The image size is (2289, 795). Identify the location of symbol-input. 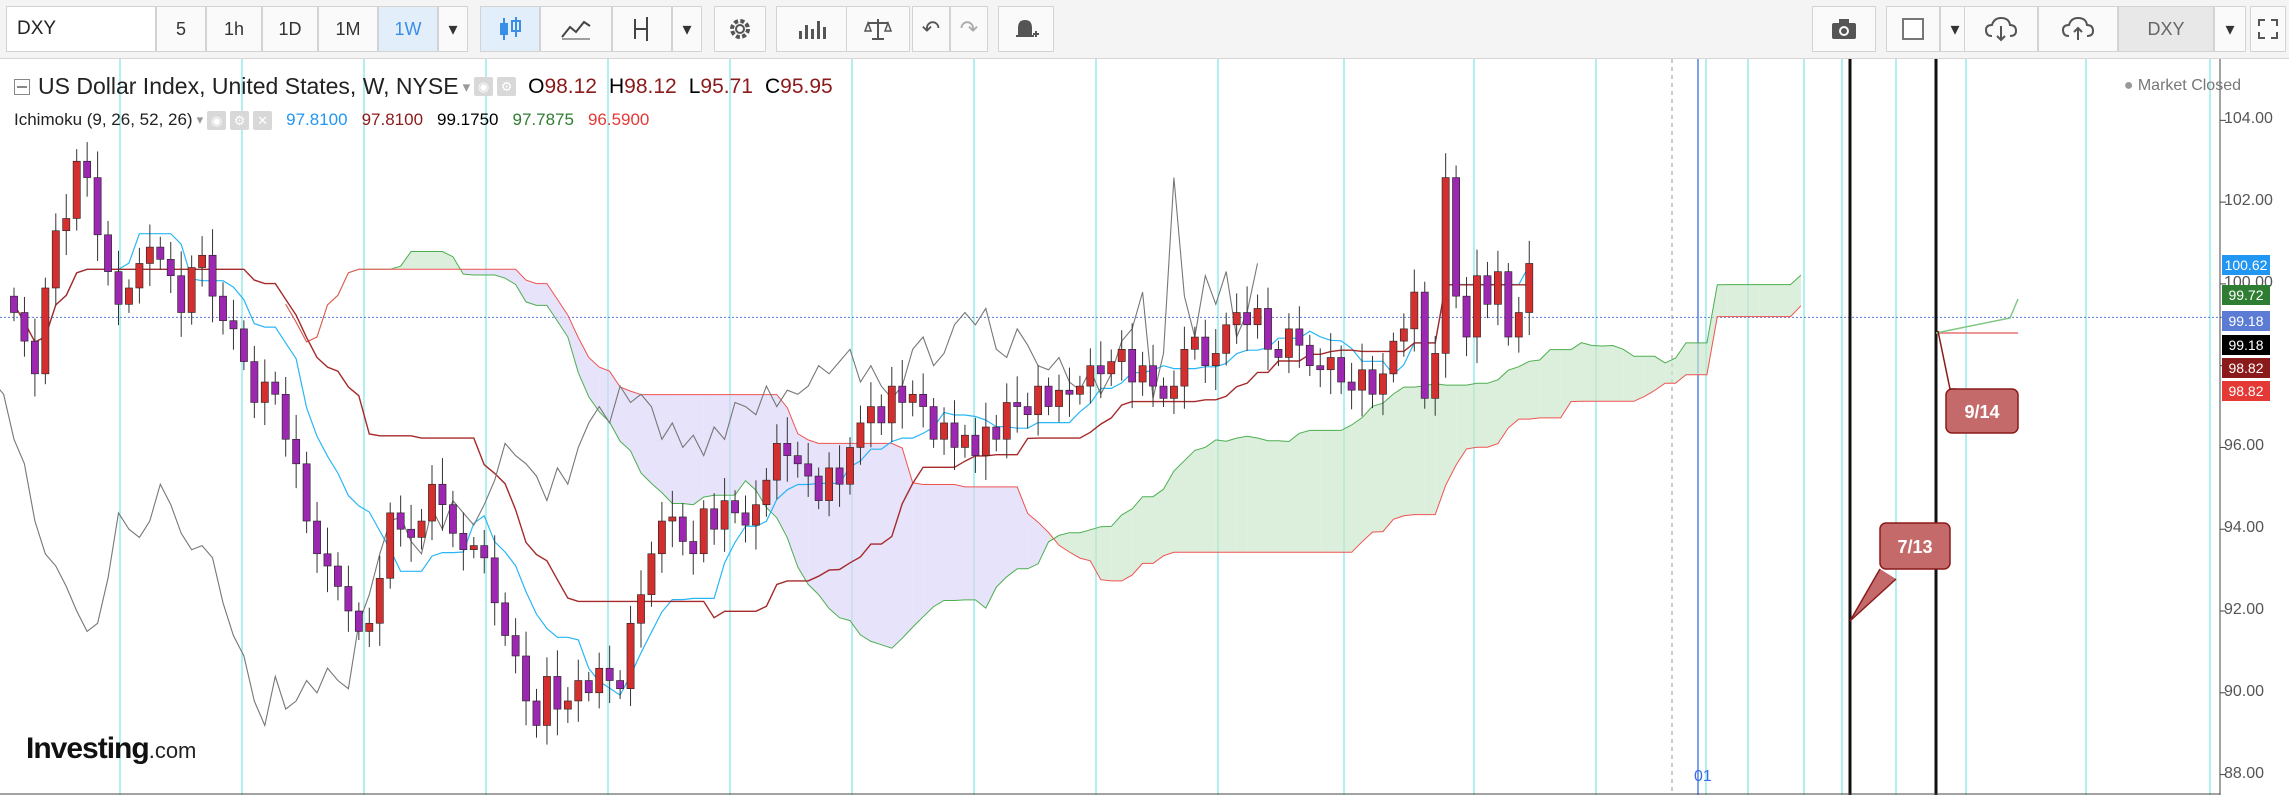
(81, 29).